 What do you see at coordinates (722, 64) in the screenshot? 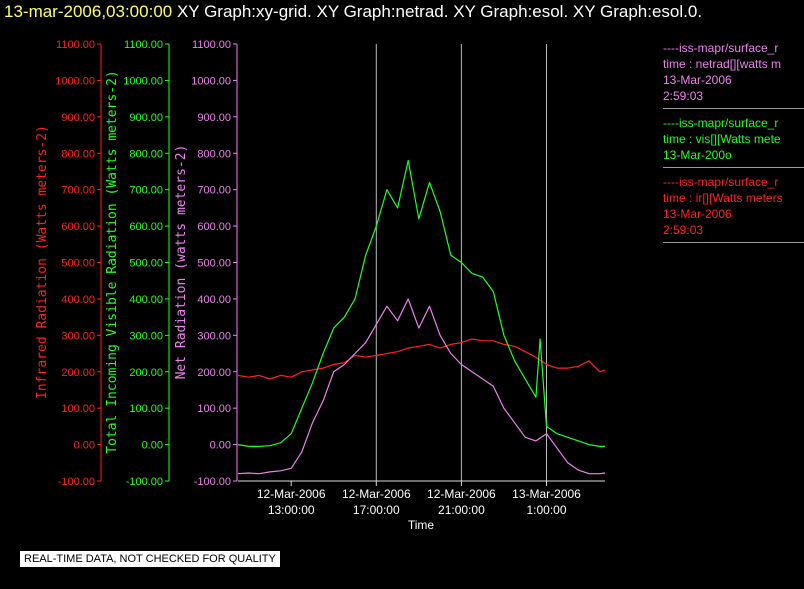
I see `legend-variable: time : netrad[][watts m` at bounding box center [722, 64].